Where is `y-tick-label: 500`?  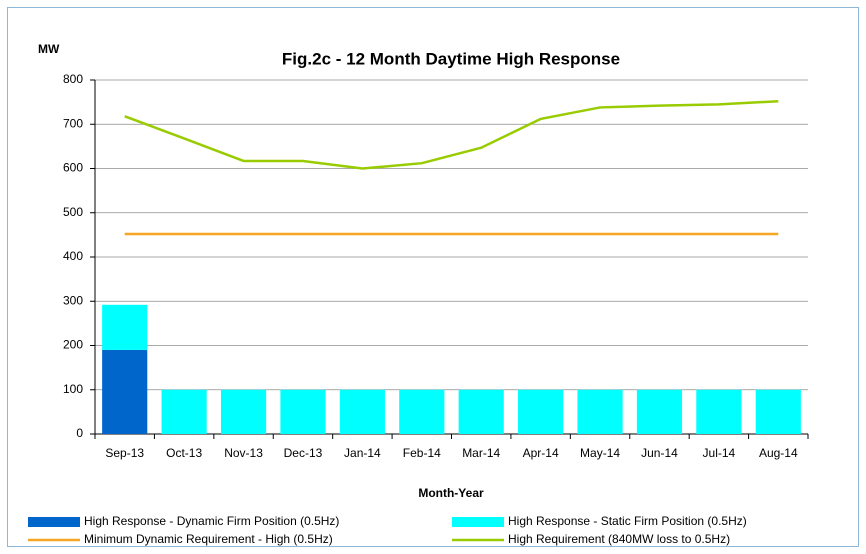
y-tick-label: 500 is located at coordinates (73, 212).